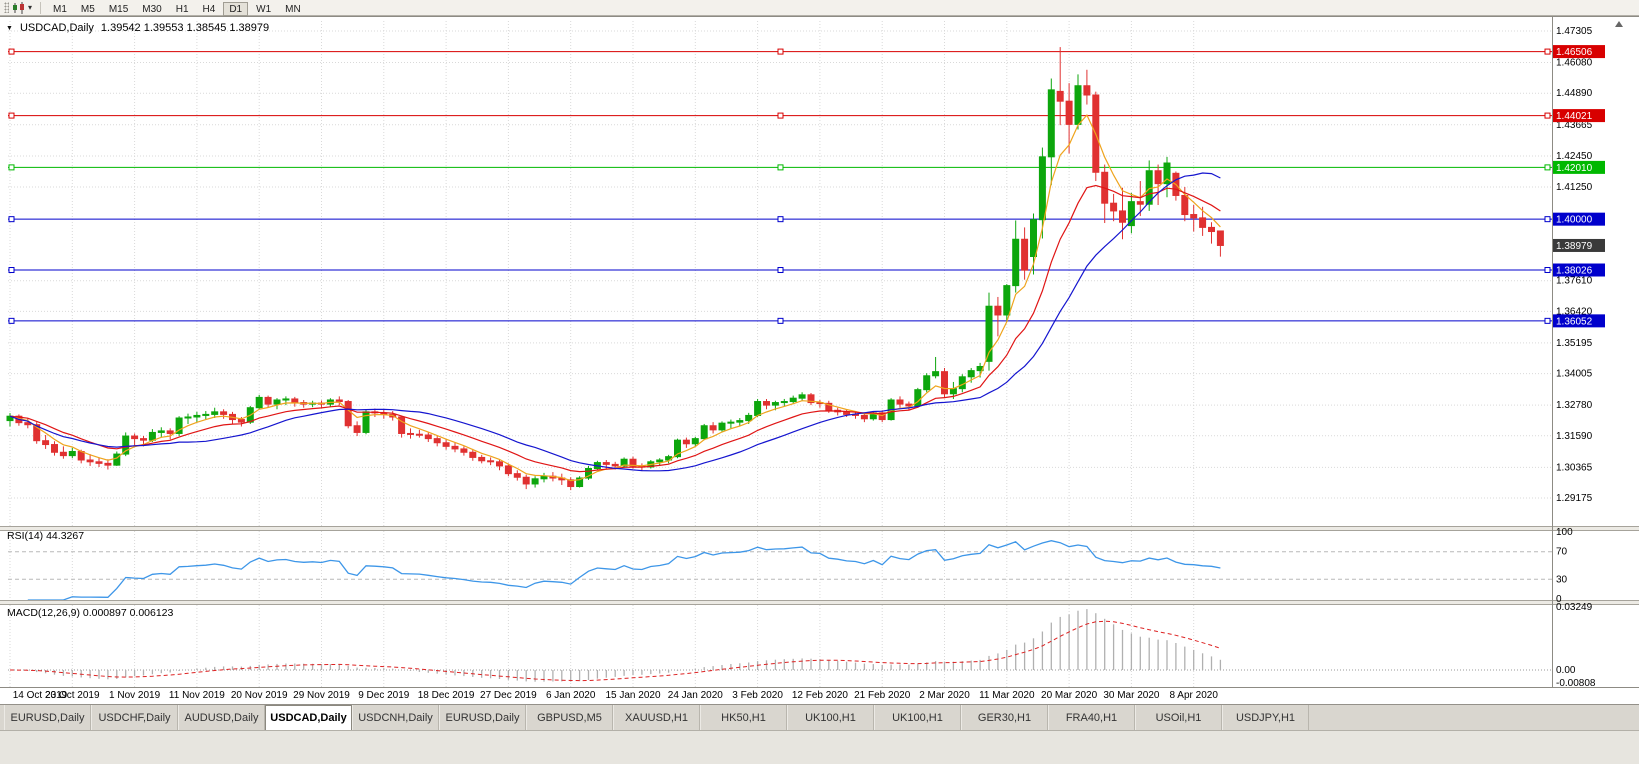 This screenshot has height=764, width=1639. What do you see at coordinates (1564, 532) in the screenshot?
I see `svg-text: 100` at bounding box center [1564, 532].